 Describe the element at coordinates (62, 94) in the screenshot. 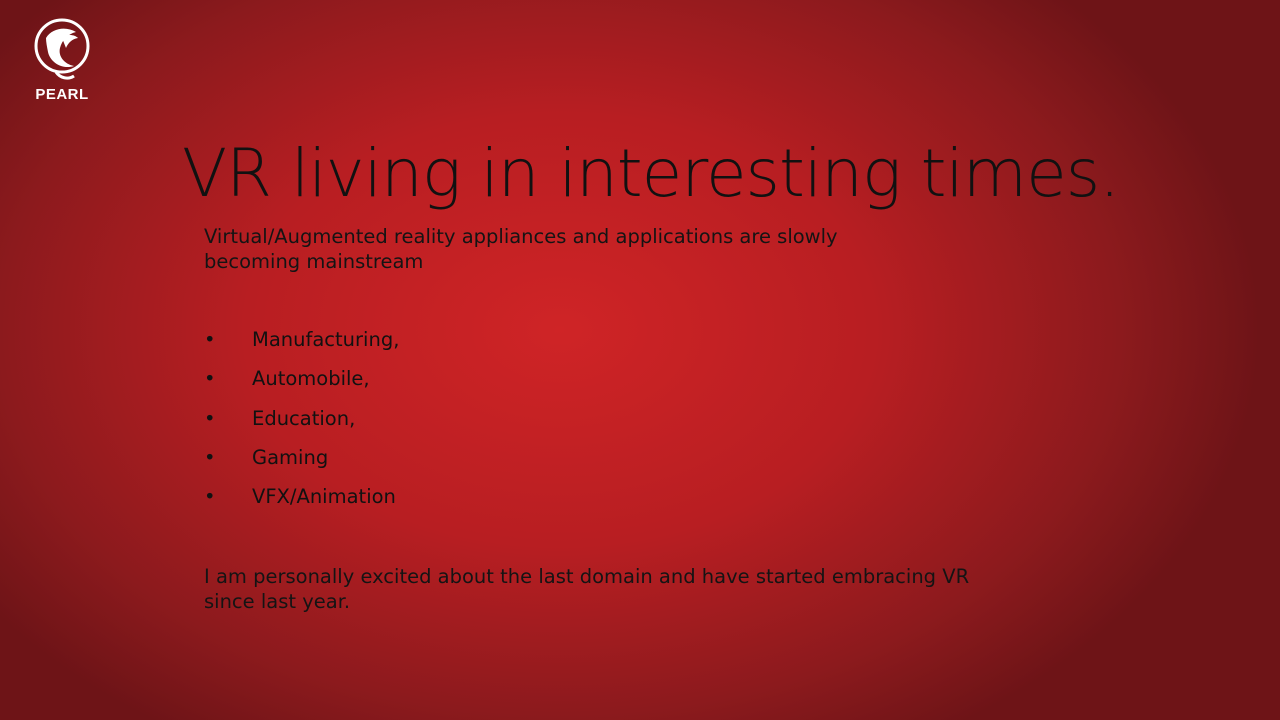

I see `logo-wordmark: PEARL` at that location.